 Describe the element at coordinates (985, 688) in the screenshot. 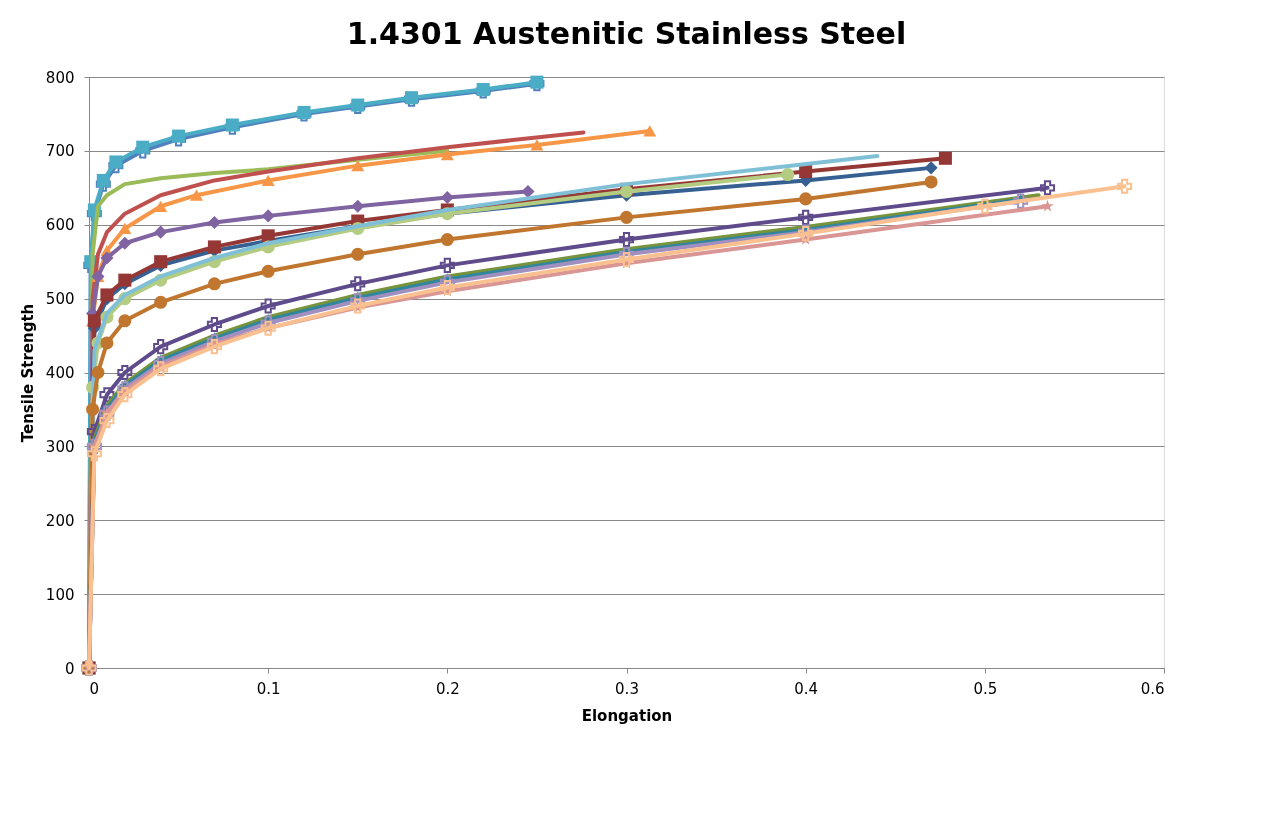

I see `x-tick-label: 0.5` at that location.